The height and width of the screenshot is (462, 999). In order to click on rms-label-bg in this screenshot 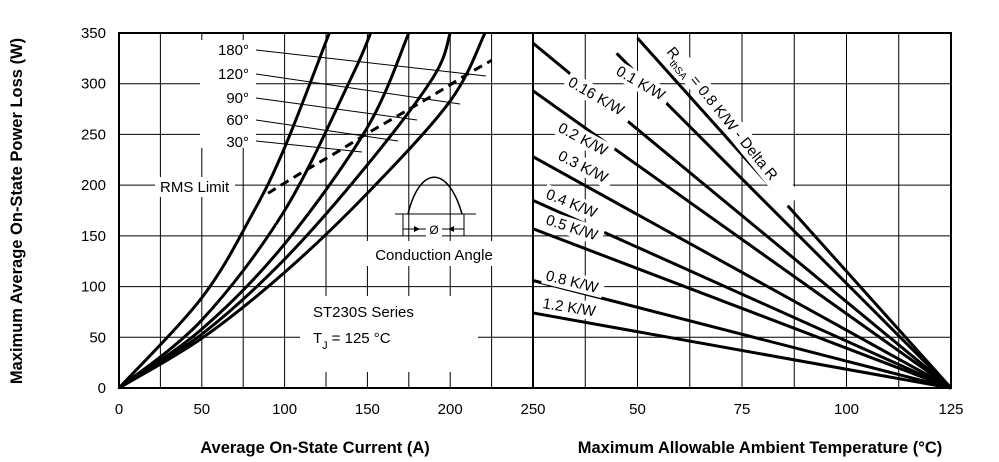, I will do `click(195, 187)`.